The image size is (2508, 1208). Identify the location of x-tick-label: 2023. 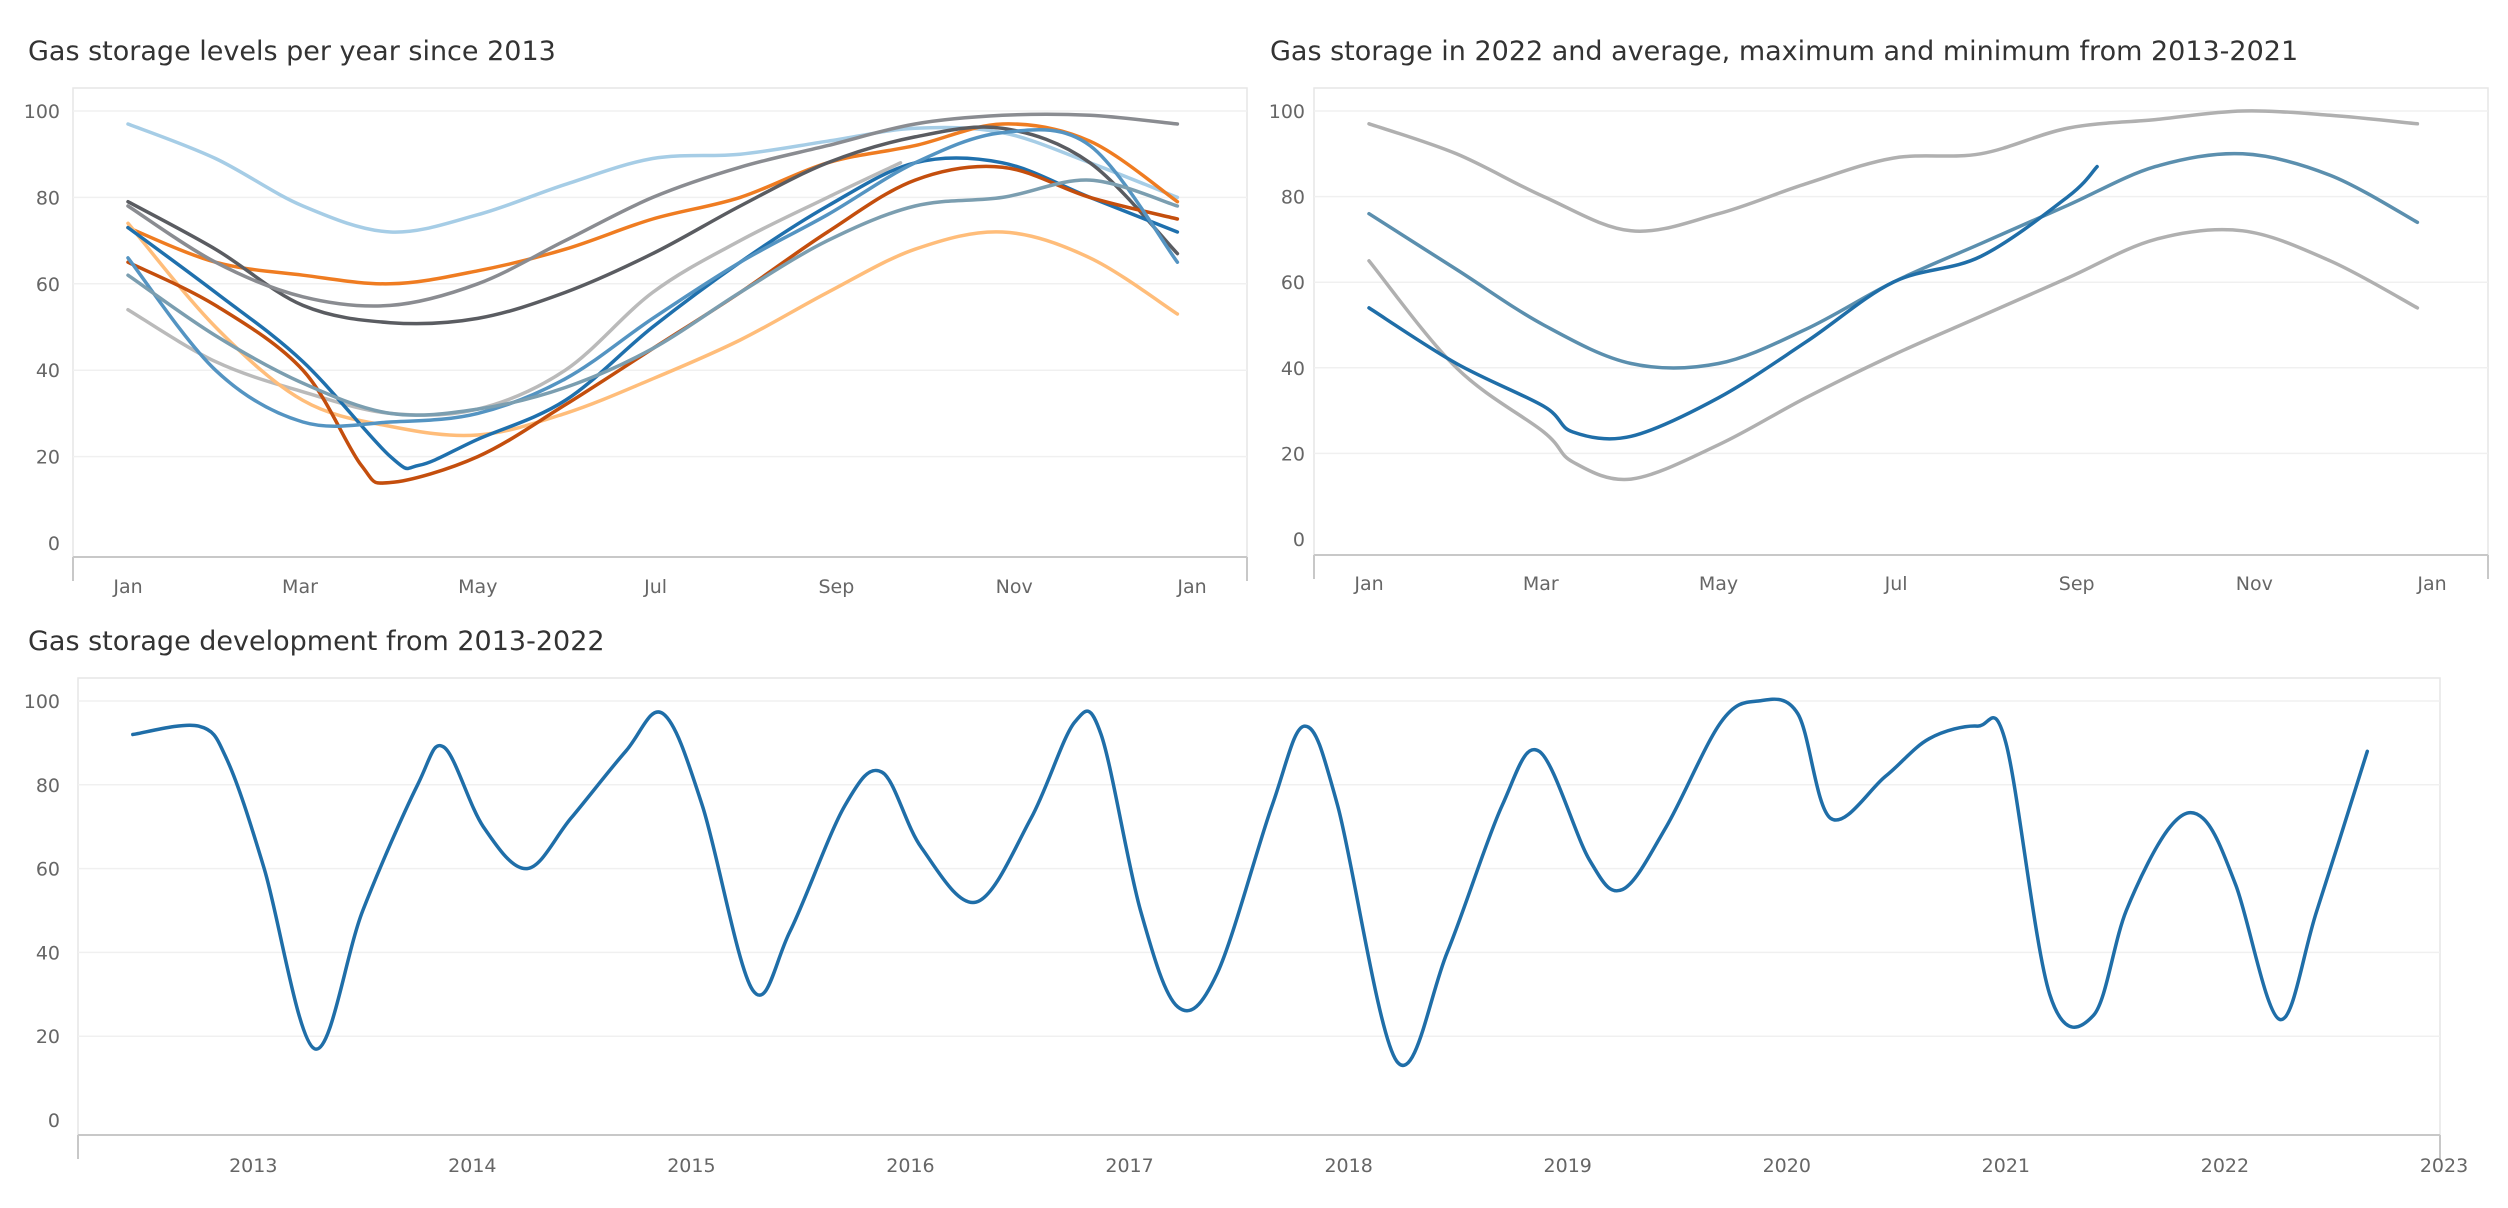
(2444, 1166).